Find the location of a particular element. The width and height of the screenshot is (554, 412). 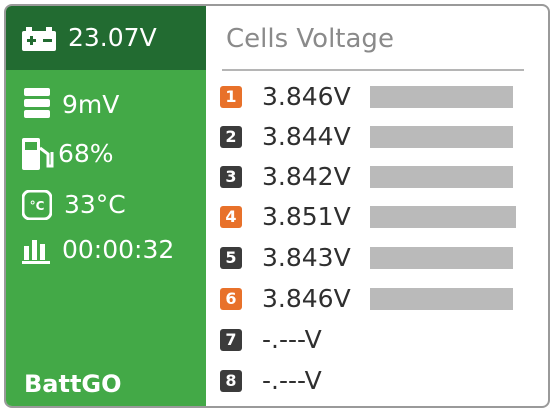

cell-badge: 3 is located at coordinates (231, 177).